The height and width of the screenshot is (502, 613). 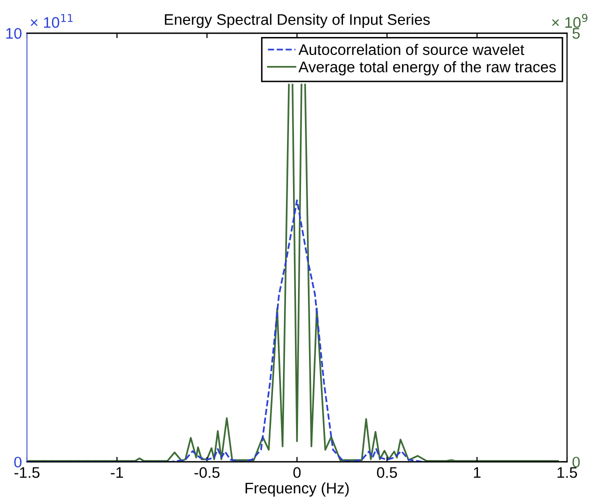 What do you see at coordinates (207, 472) in the screenshot?
I see `x-tick-label: -0.5` at bounding box center [207, 472].